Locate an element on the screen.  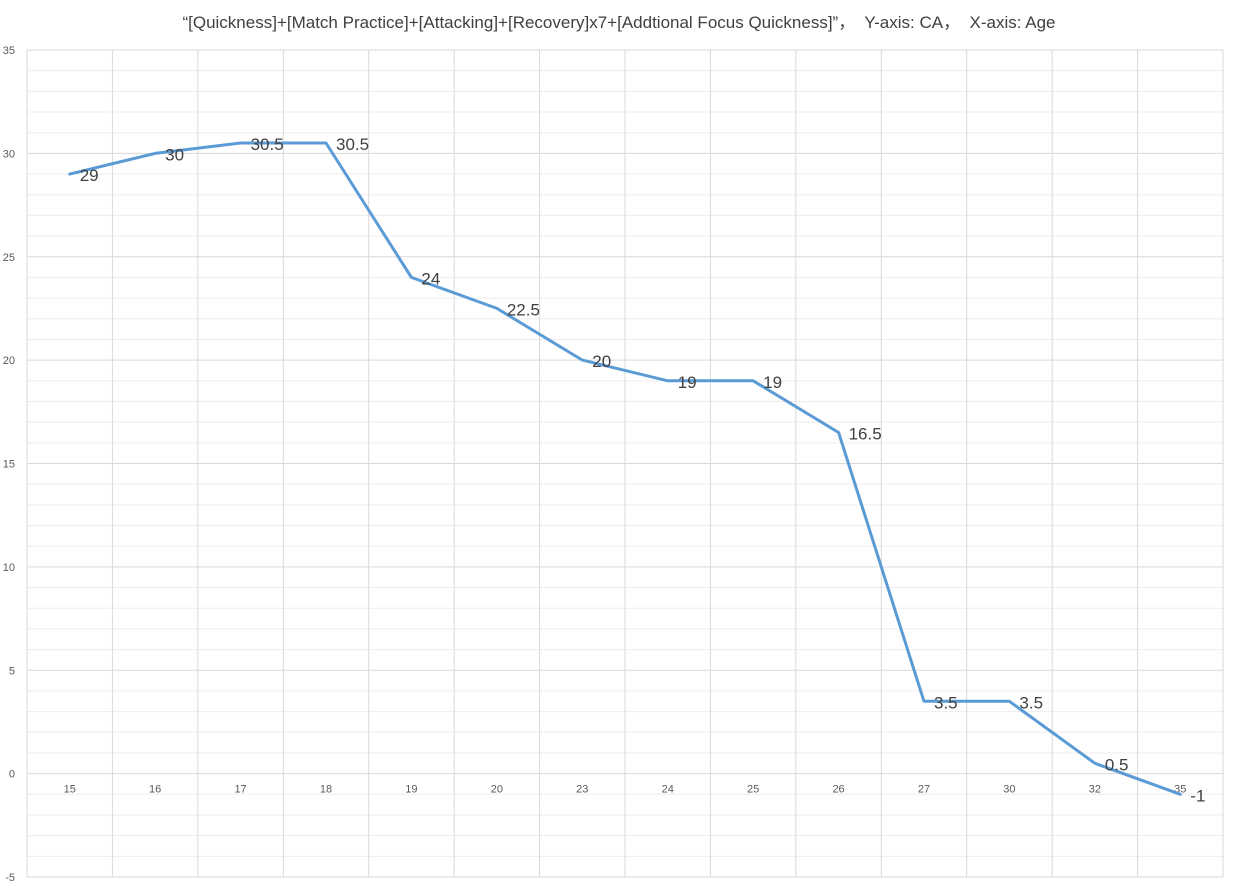
x-tick-label: 15 is located at coordinates (70, 790).